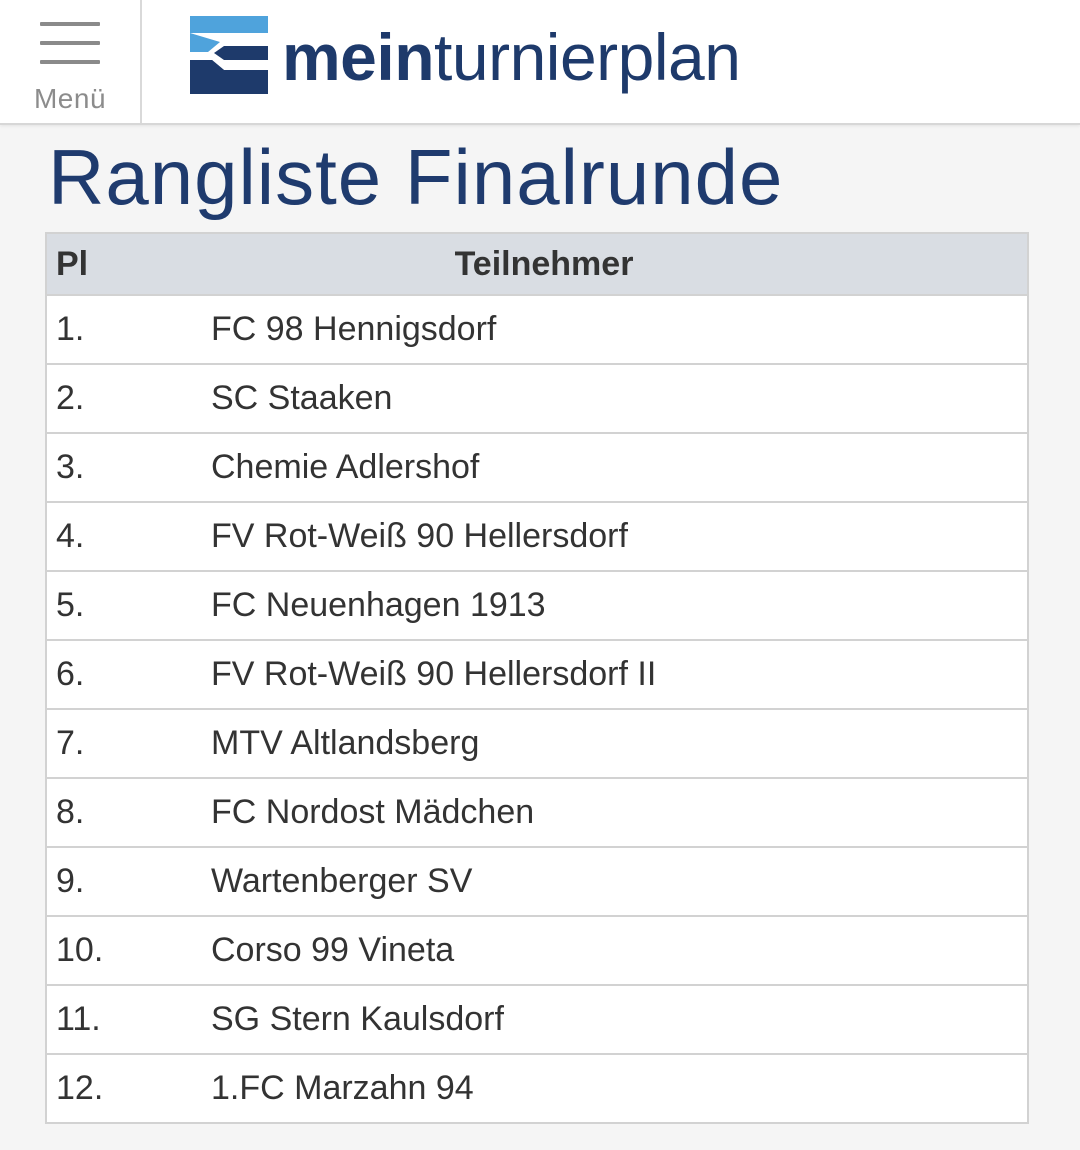 This screenshot has height=1150, width=1080. What do you see at coordinates (70, 98) in the screenshot?
I see `menu-label: Menü` at bounding box center [70, 98].